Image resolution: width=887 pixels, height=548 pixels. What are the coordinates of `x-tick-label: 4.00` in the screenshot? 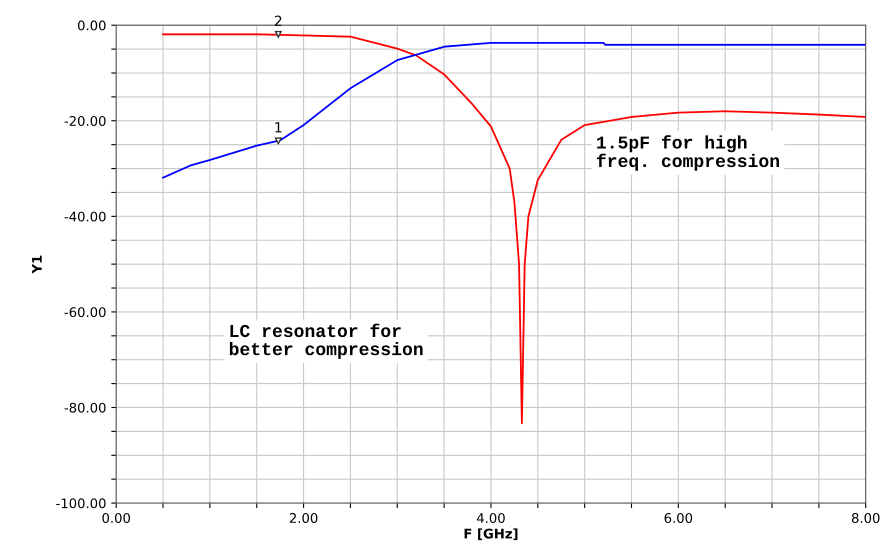 It's located at (490, 518).